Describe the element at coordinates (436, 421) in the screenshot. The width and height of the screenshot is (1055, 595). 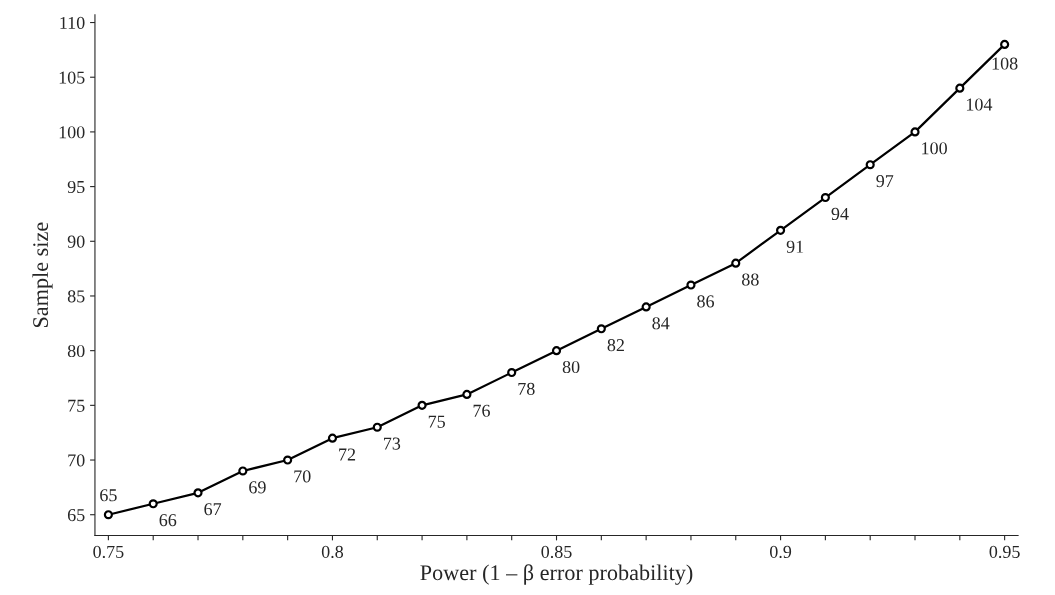
I see `data-label: 75` at that location.